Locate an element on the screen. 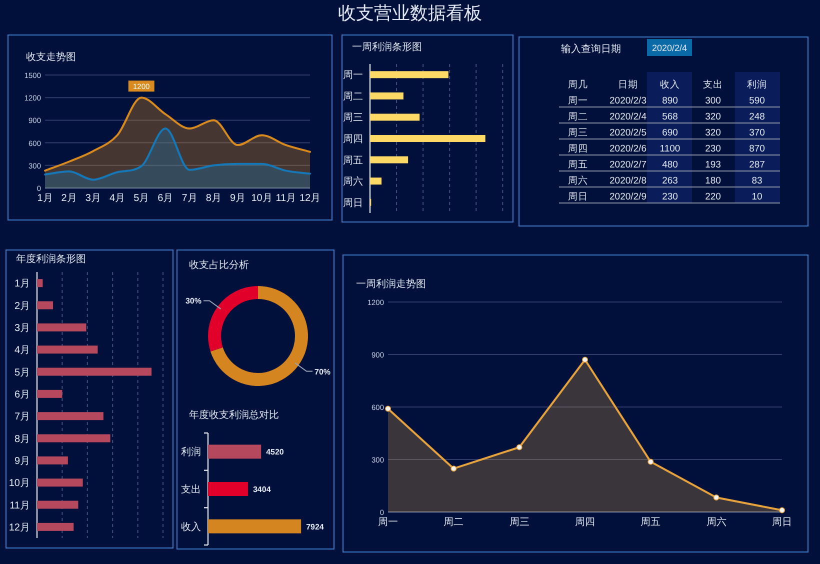 This screenshot has width=820, height=564. x-tick-label: 周二 is located at coordinates (454, 522).